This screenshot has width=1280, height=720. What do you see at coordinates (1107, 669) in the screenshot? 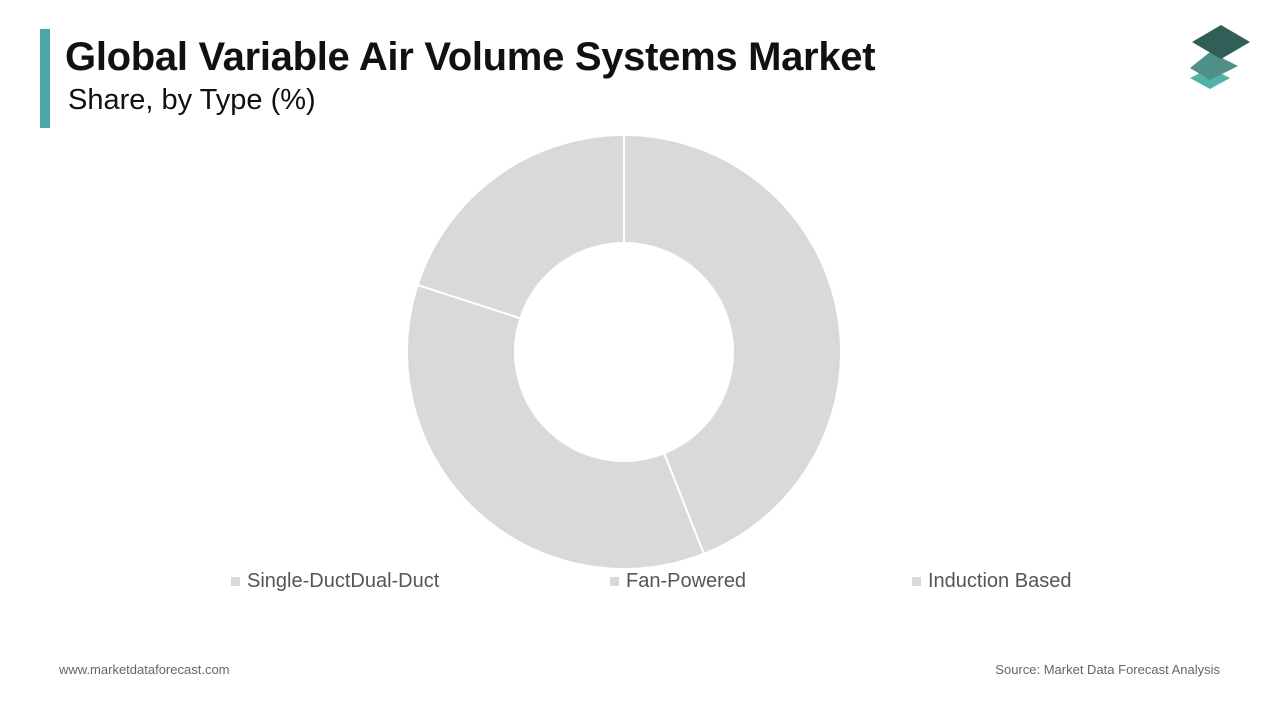
I see `footer-source: Source: Market Data Forecast Analysis` at bounding box center [1107, 669].